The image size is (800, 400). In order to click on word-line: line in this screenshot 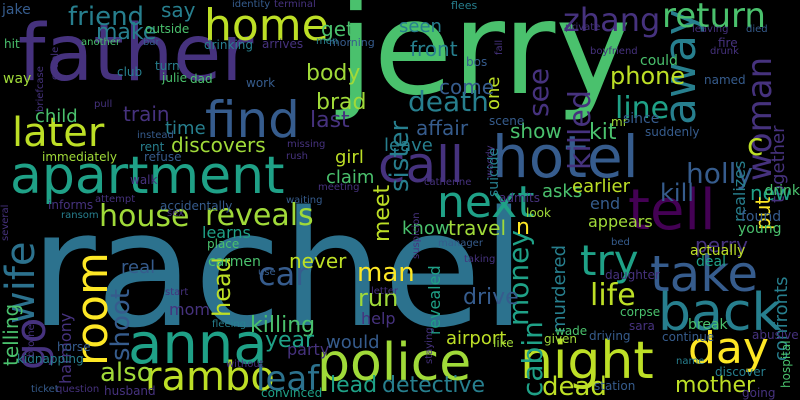, I will do `click(642, 108)`.